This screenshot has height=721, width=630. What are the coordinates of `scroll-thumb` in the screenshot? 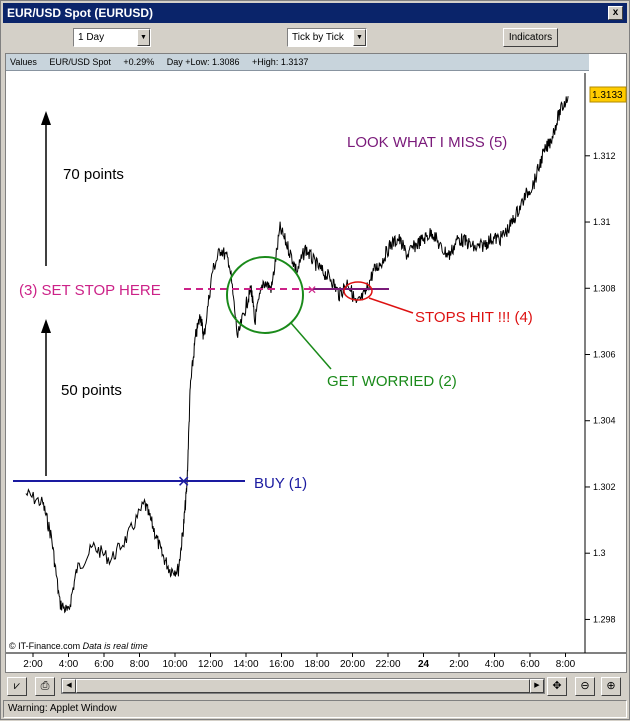 It's located at (303, 686).